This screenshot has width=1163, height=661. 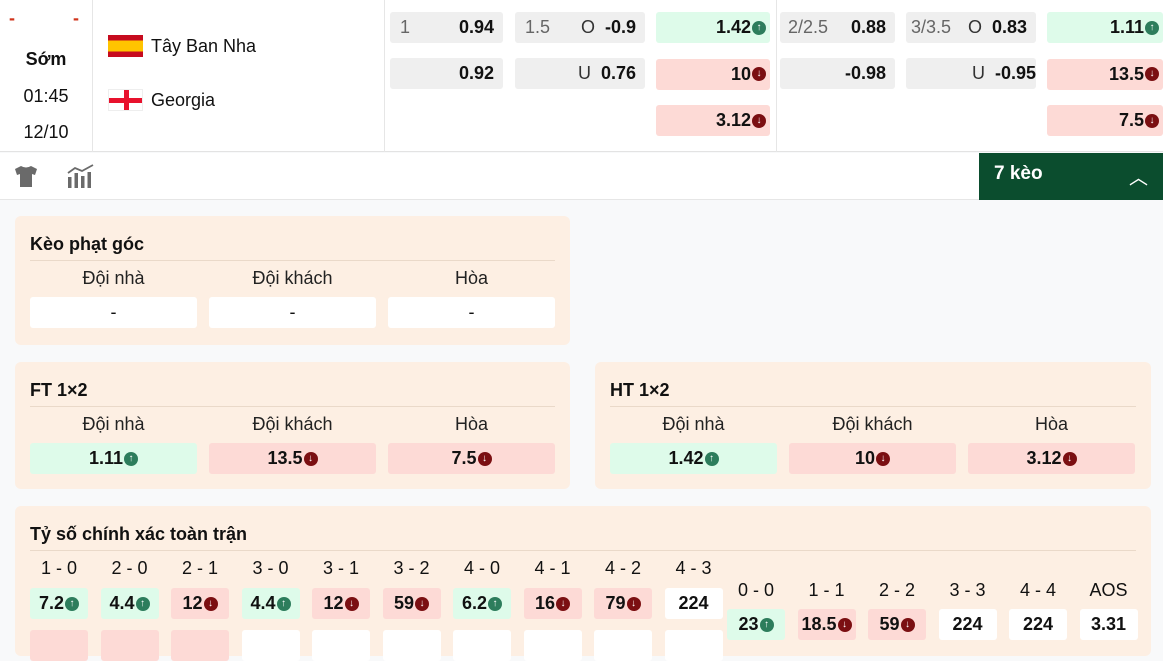 What do you see at coordinates (1105, 27) in the screenshot?
I see `h1-1x2-odd: 1.11 ↑` at bounding box center [1105, 27].